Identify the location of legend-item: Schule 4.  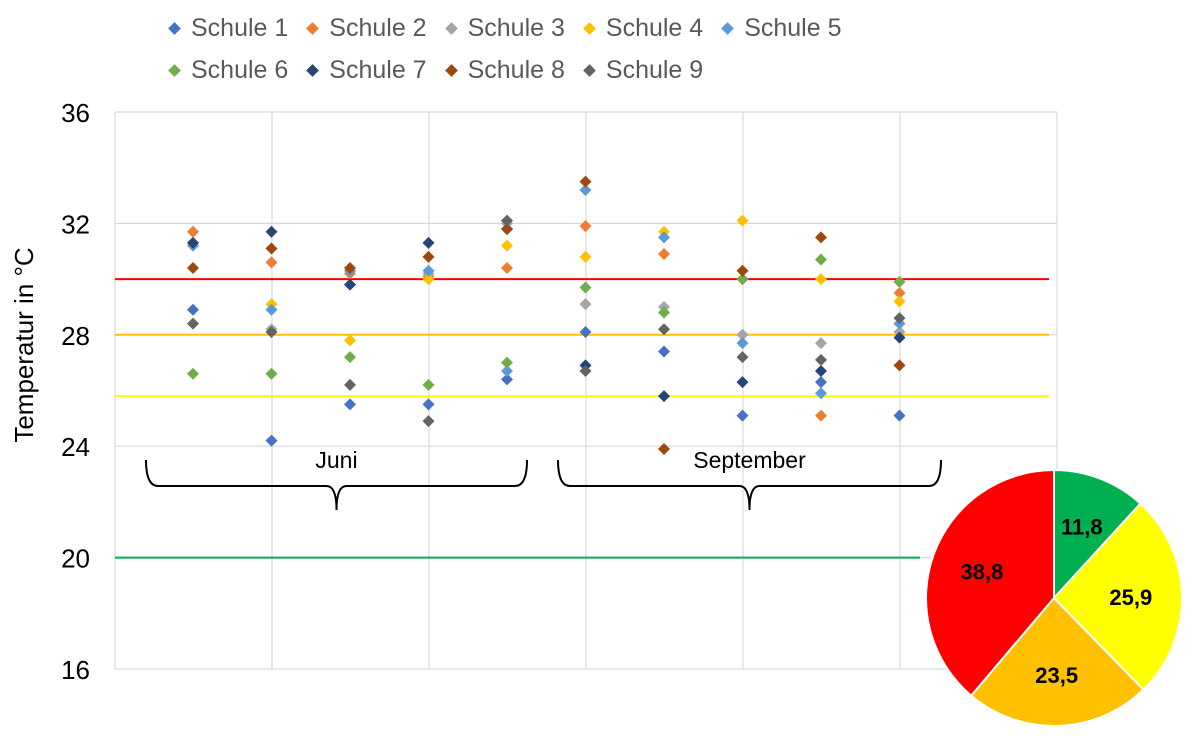
(643, 28).